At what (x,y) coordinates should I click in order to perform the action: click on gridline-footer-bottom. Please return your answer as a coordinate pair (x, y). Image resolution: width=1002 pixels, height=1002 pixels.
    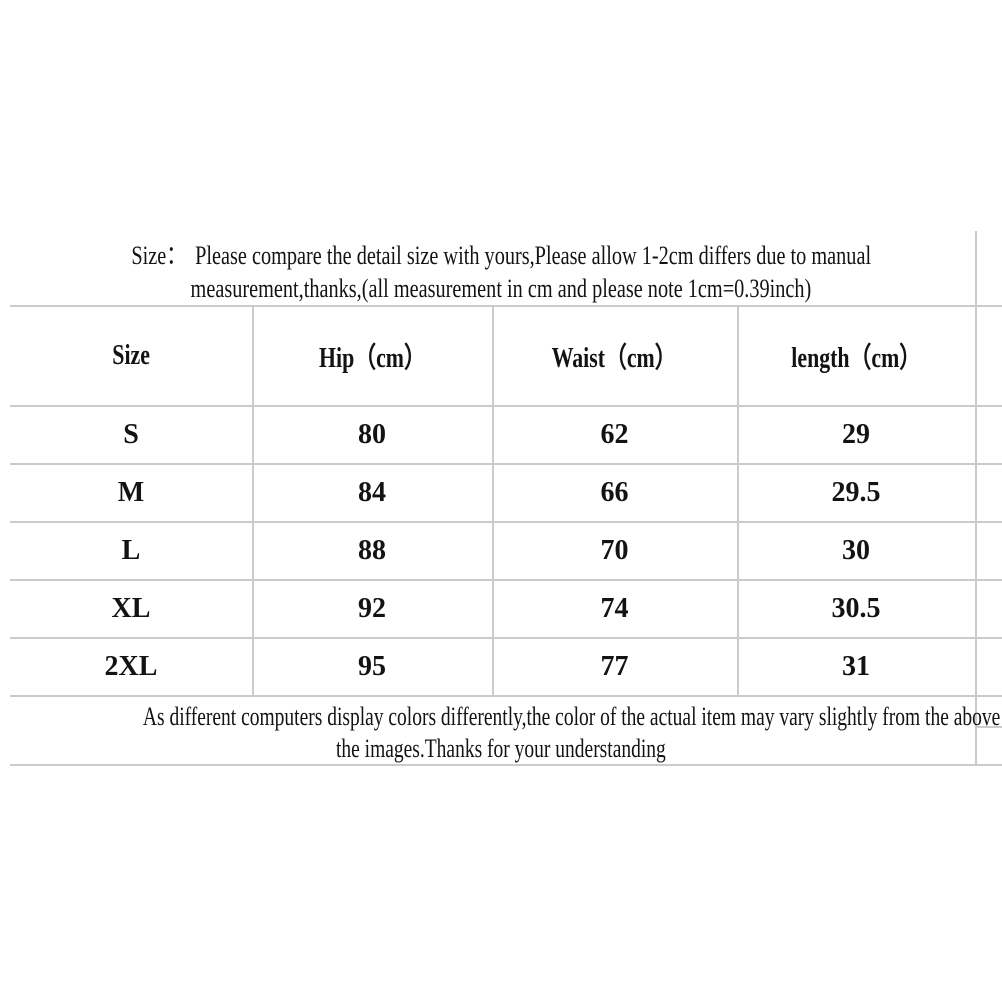
    Looking at the image, I should click on (506, 765).